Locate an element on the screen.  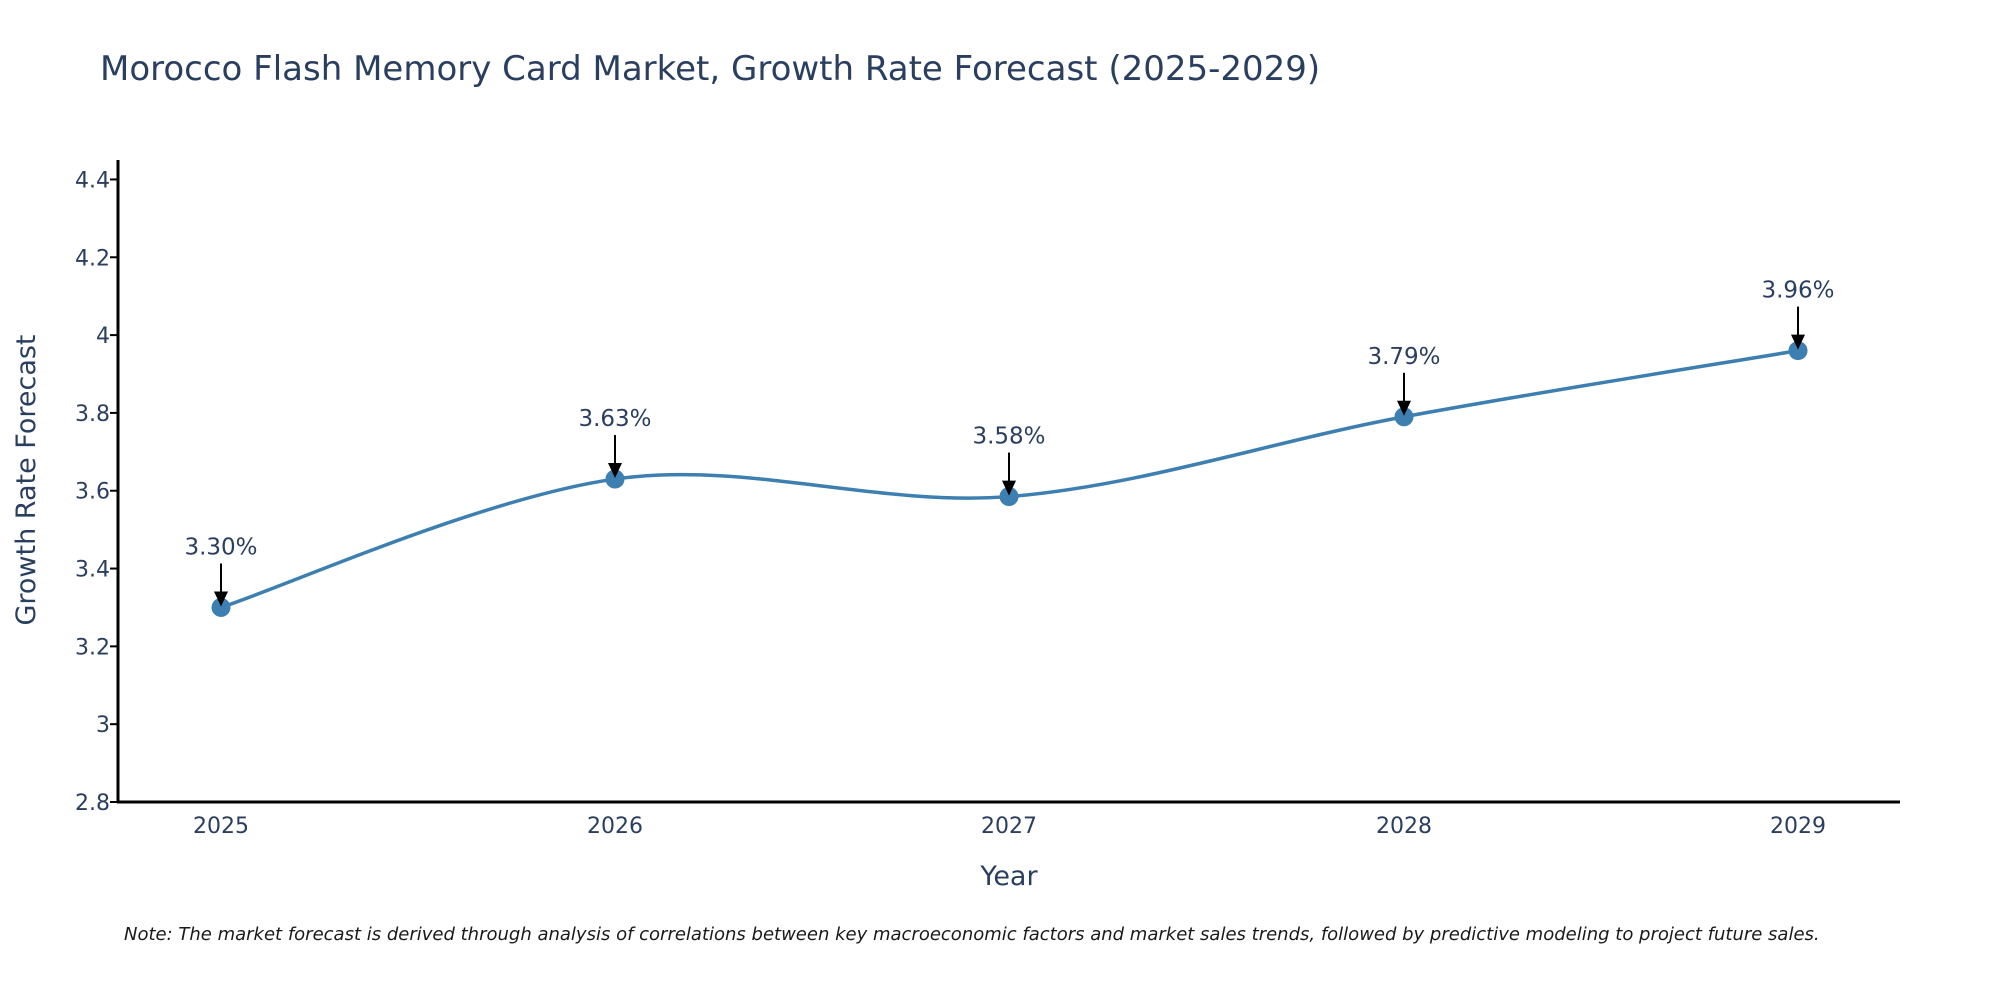
y-tick-label: 3.8 is located at coordinates (92, 414).